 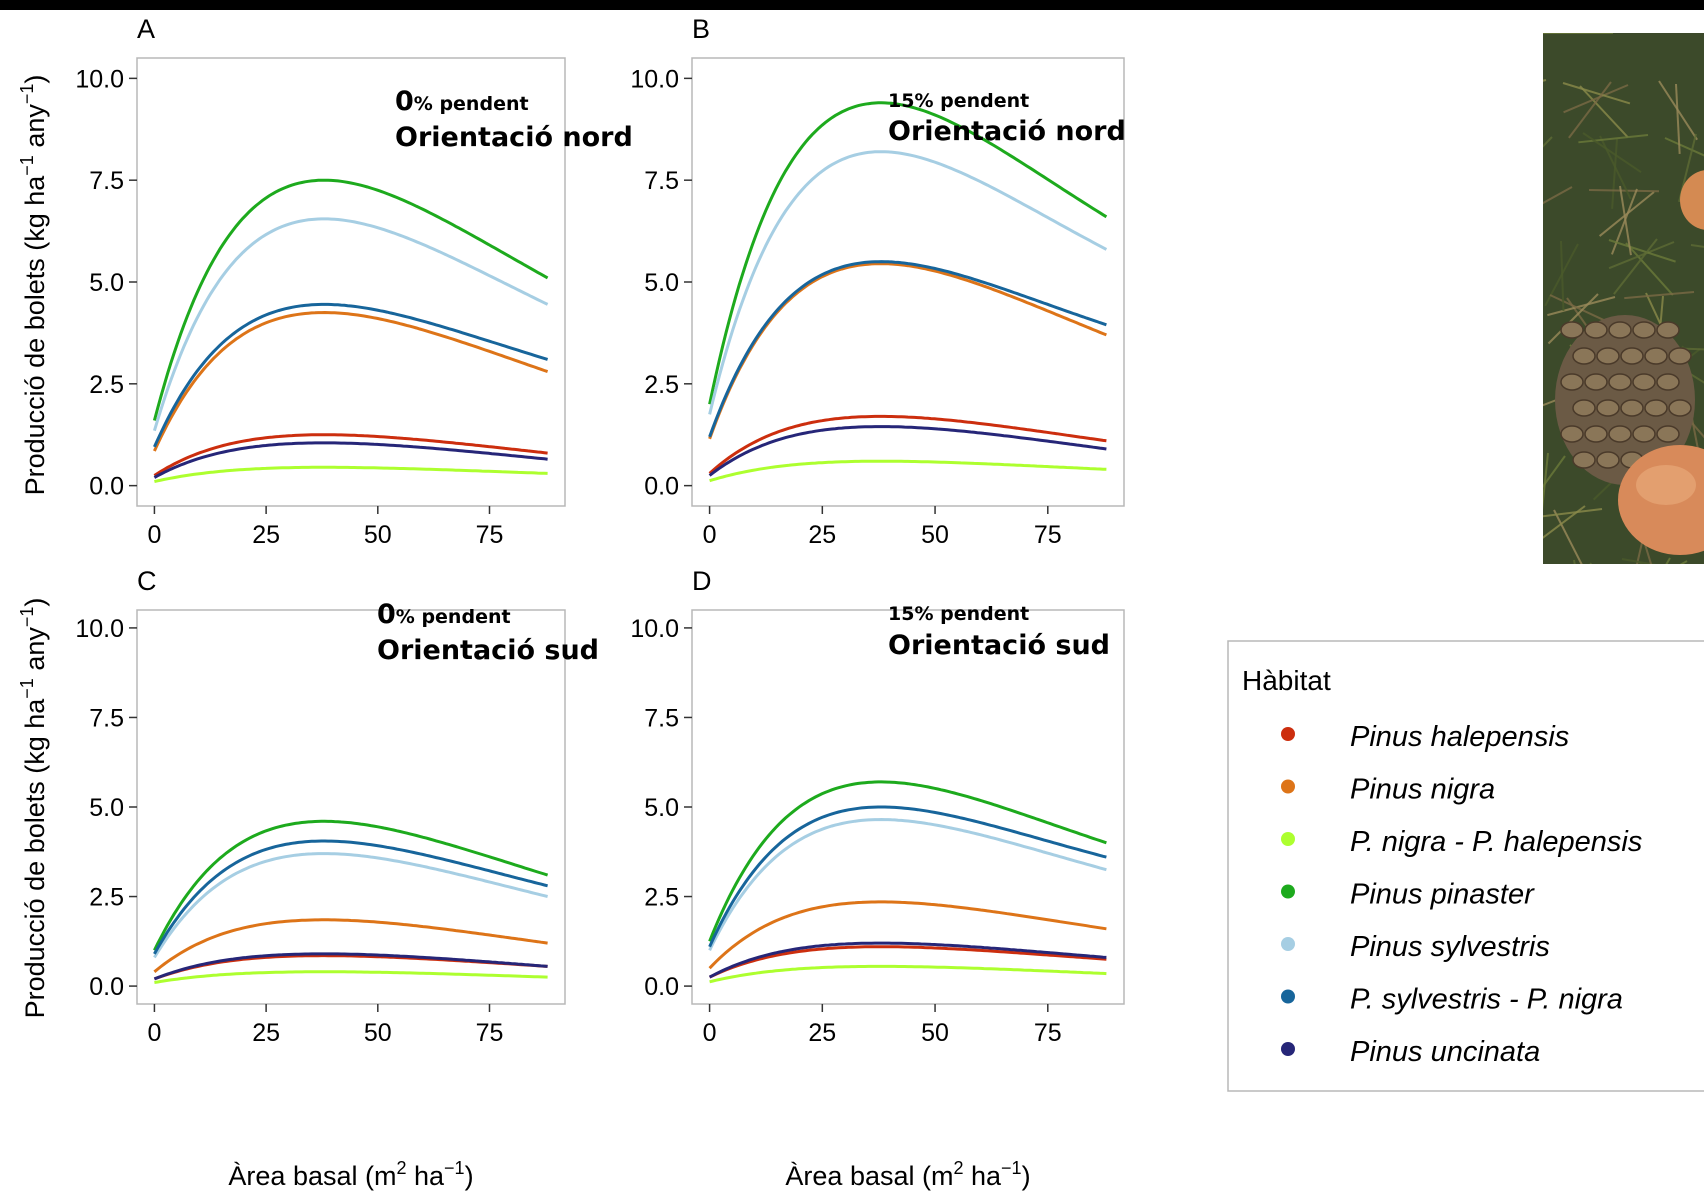 What do you see at coordinates (146, 29) in the screenshot?
I see `panel-letter: A` at bounding box center [146, 29].